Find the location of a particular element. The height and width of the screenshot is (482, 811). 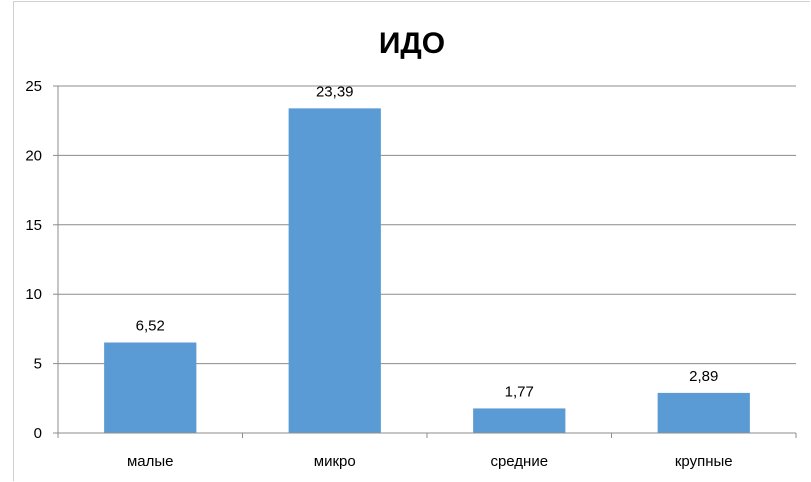

chart-title: ИДО is located at coordinates (412, 43).